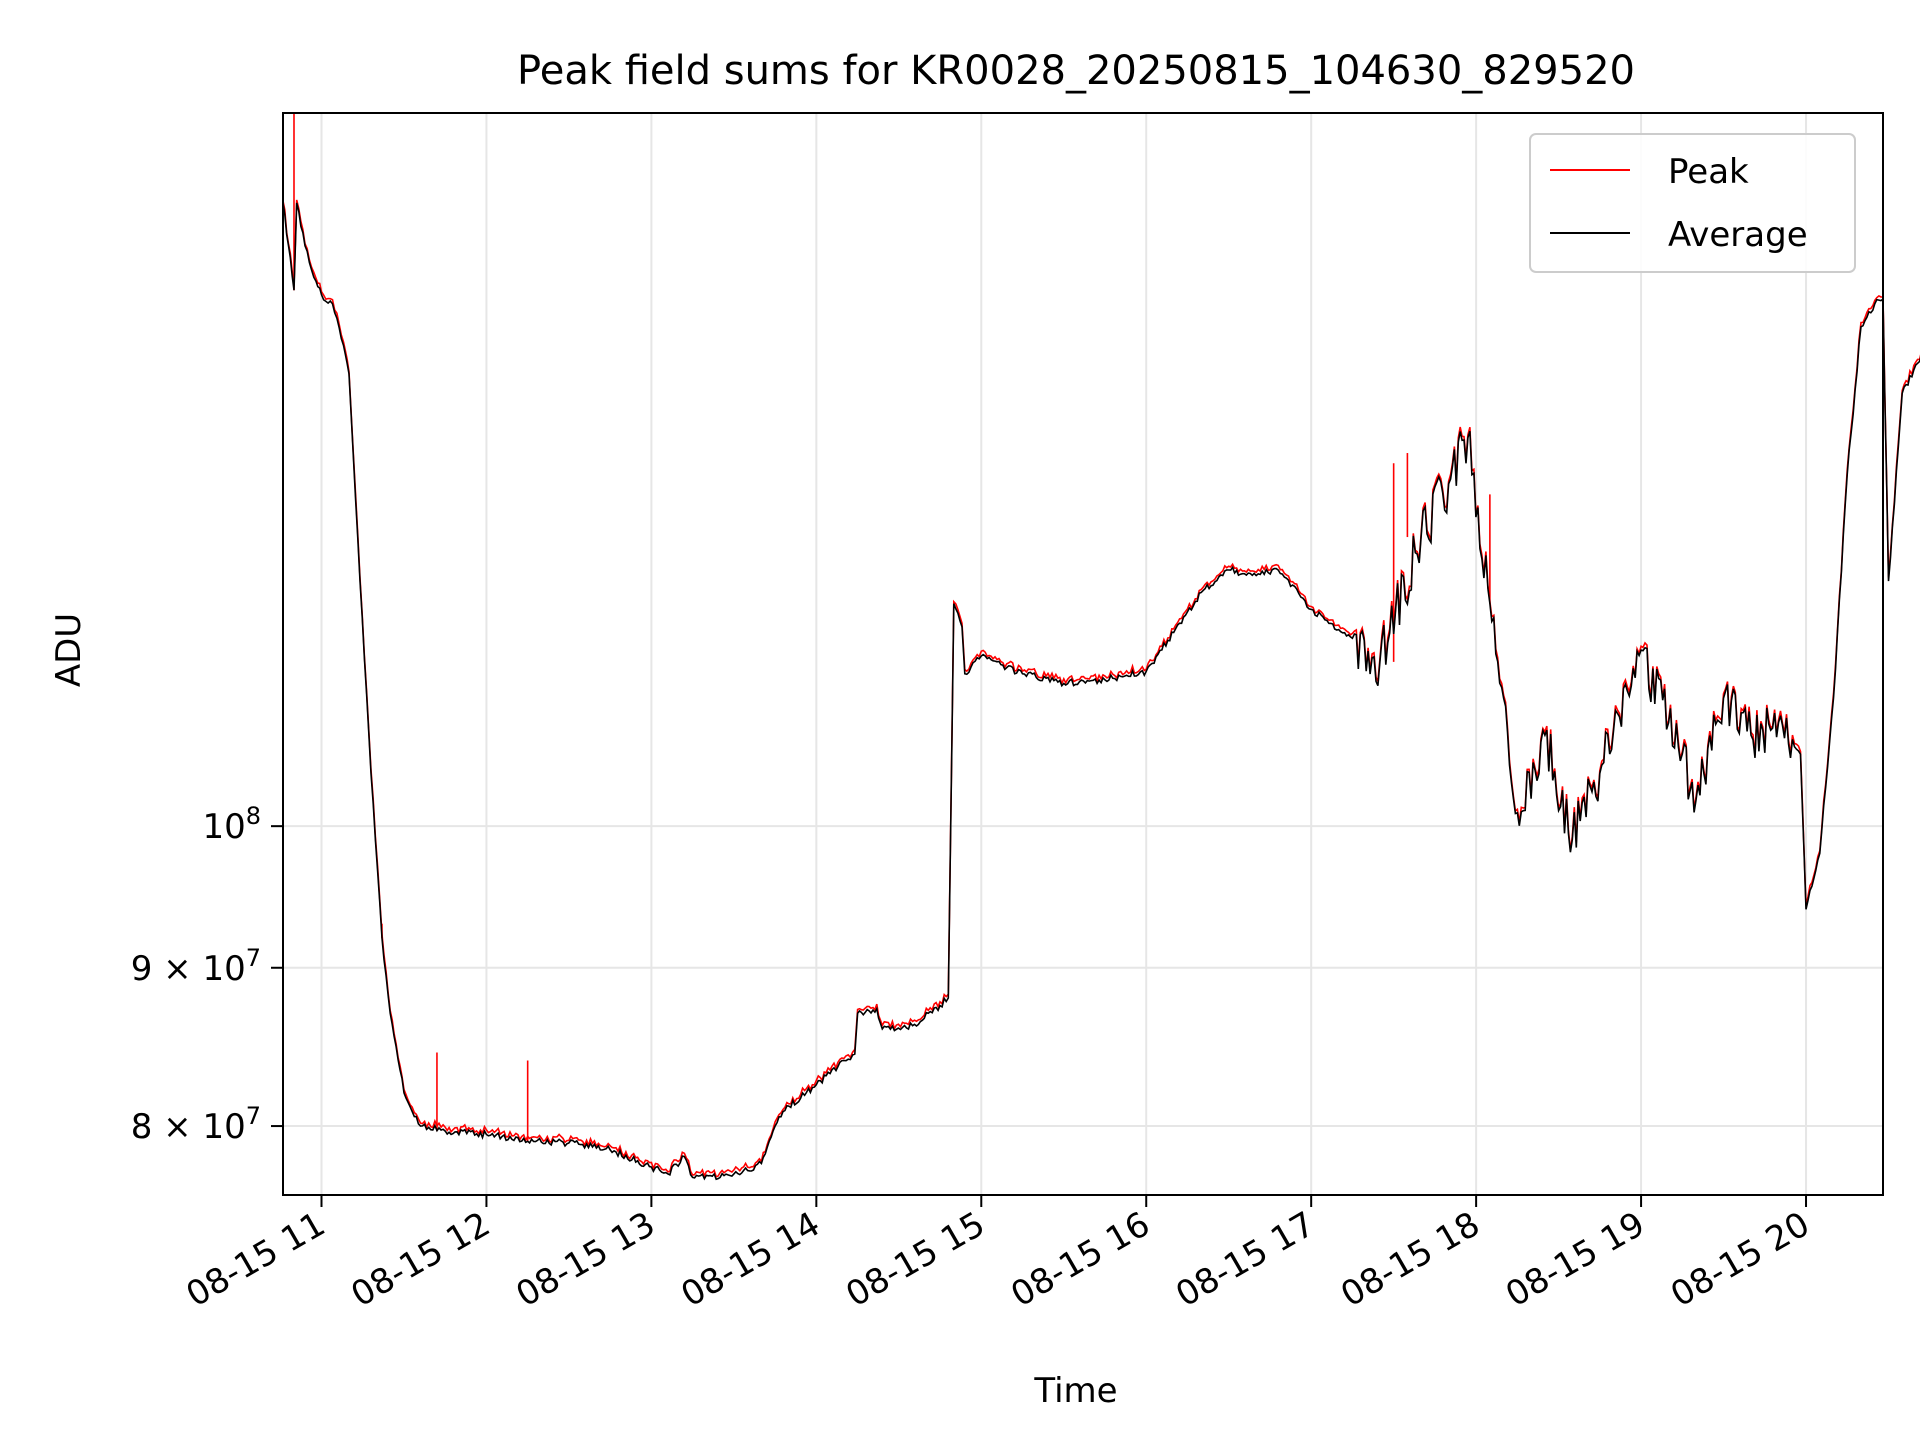  I want to click on y-tick-label: 8 × 107, so click(196, 1124).